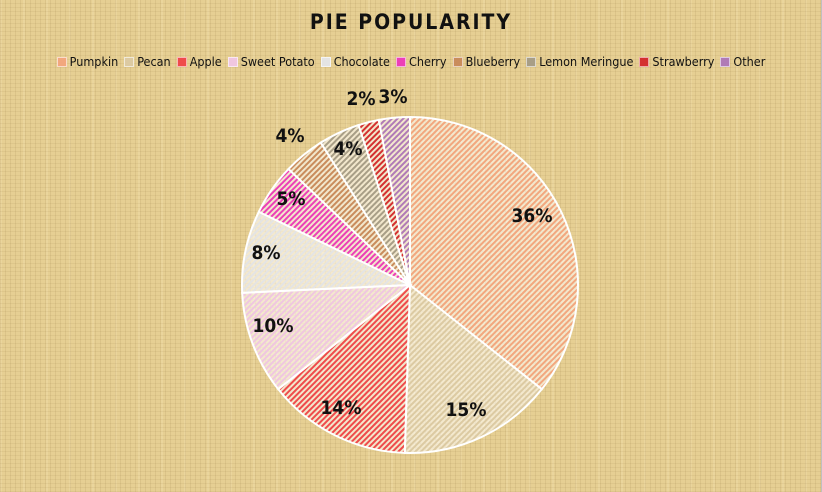 The height and width of the screenshot is (492, 822). Describe the element at coordinates (265, 253) in the screenshot. I see `data-label-chocolate: 8%` at that location.